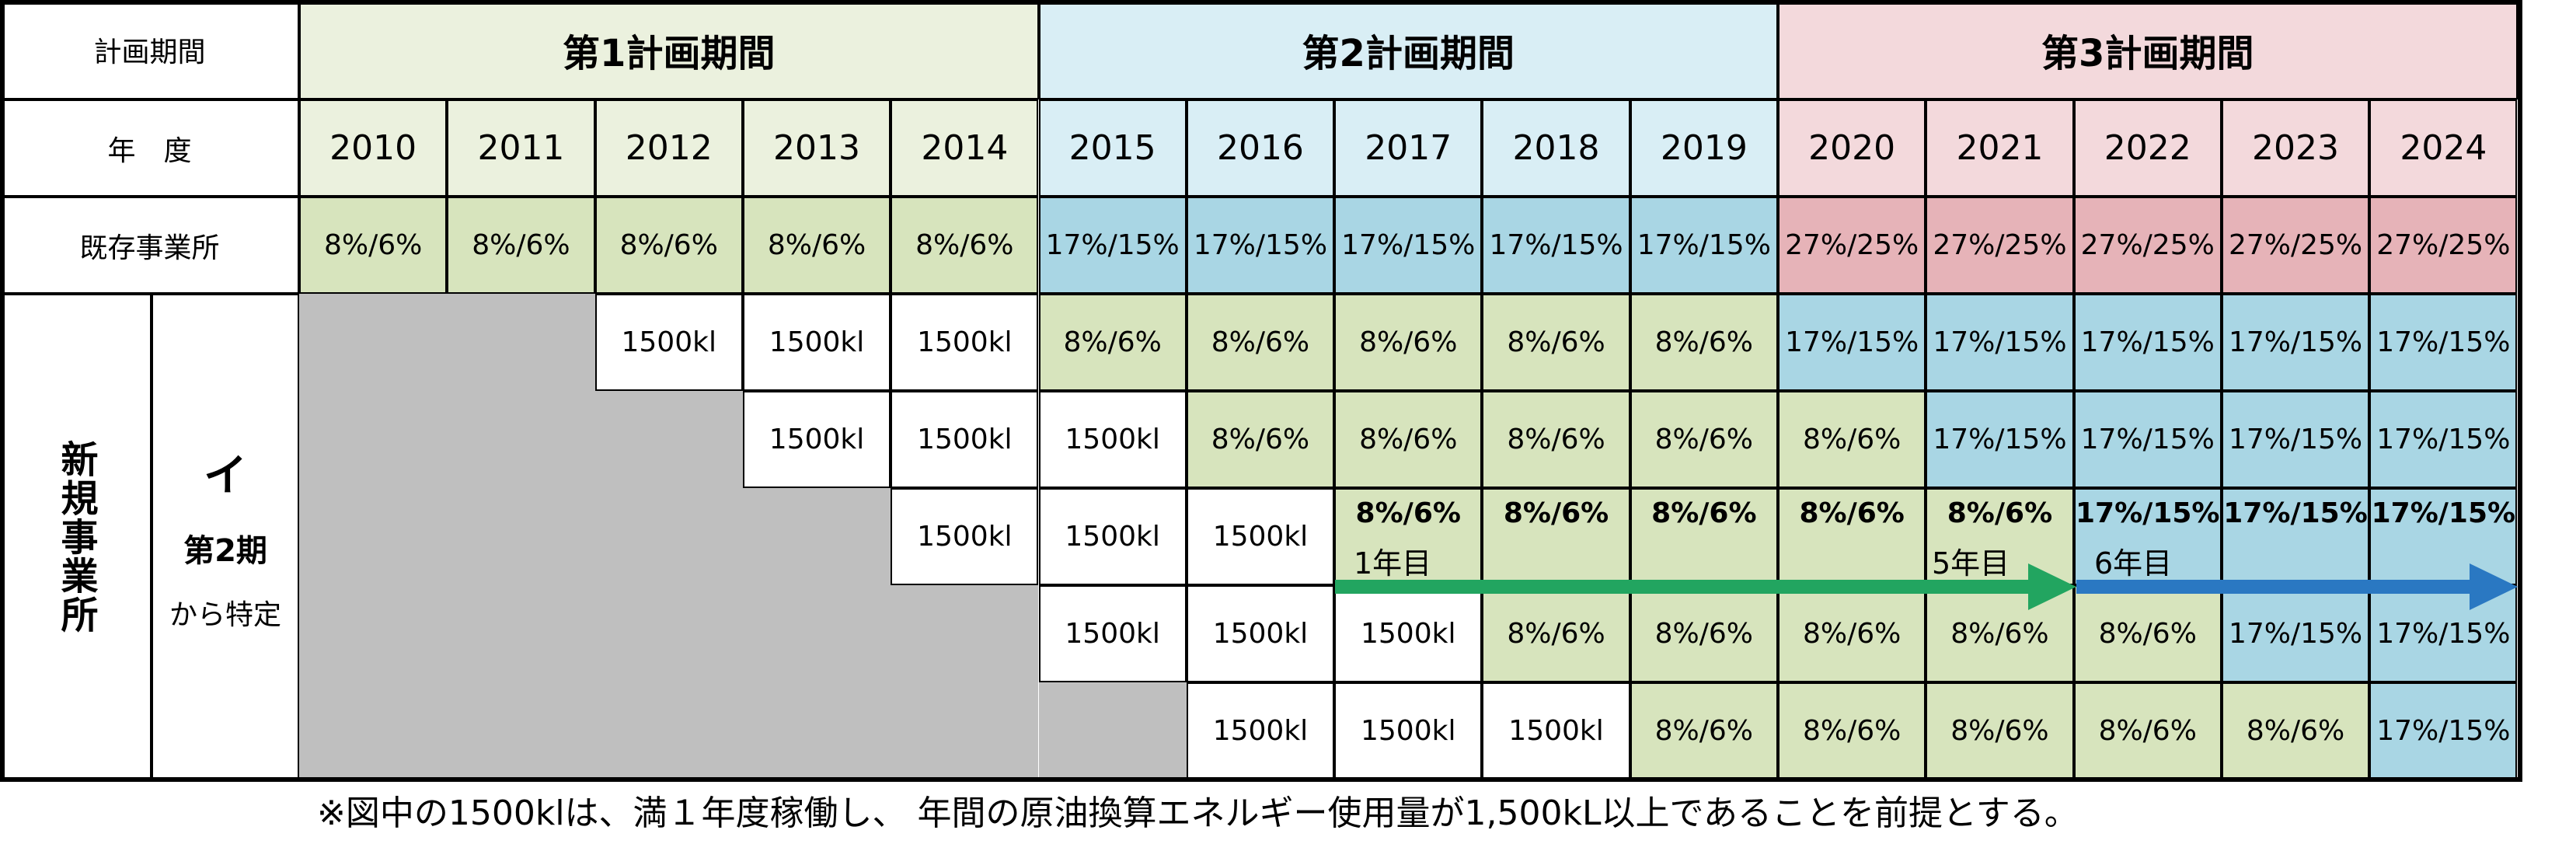  I want to click on year-2015: 2015, so click(1112, 148).